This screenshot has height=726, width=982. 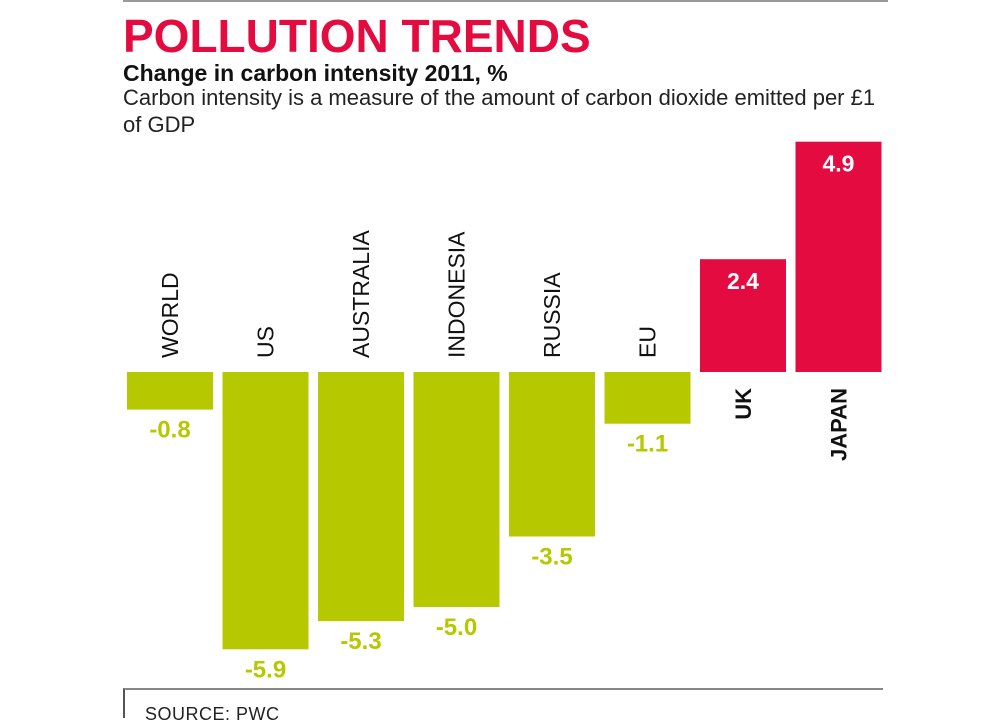 I want to click on bar-us, so click(x=265, y=511).